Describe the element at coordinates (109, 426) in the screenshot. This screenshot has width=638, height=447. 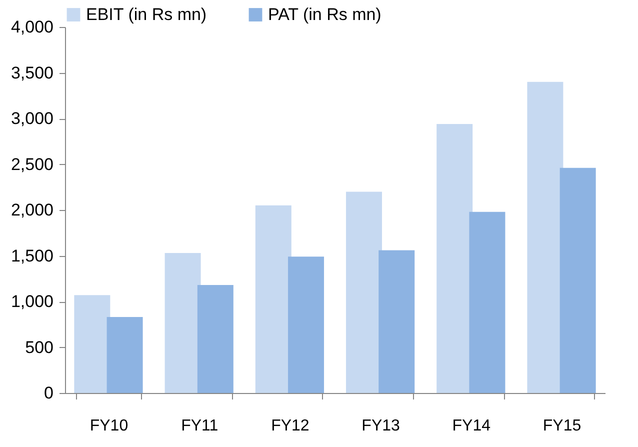
I see `x-tick-label: FY10` at that location.